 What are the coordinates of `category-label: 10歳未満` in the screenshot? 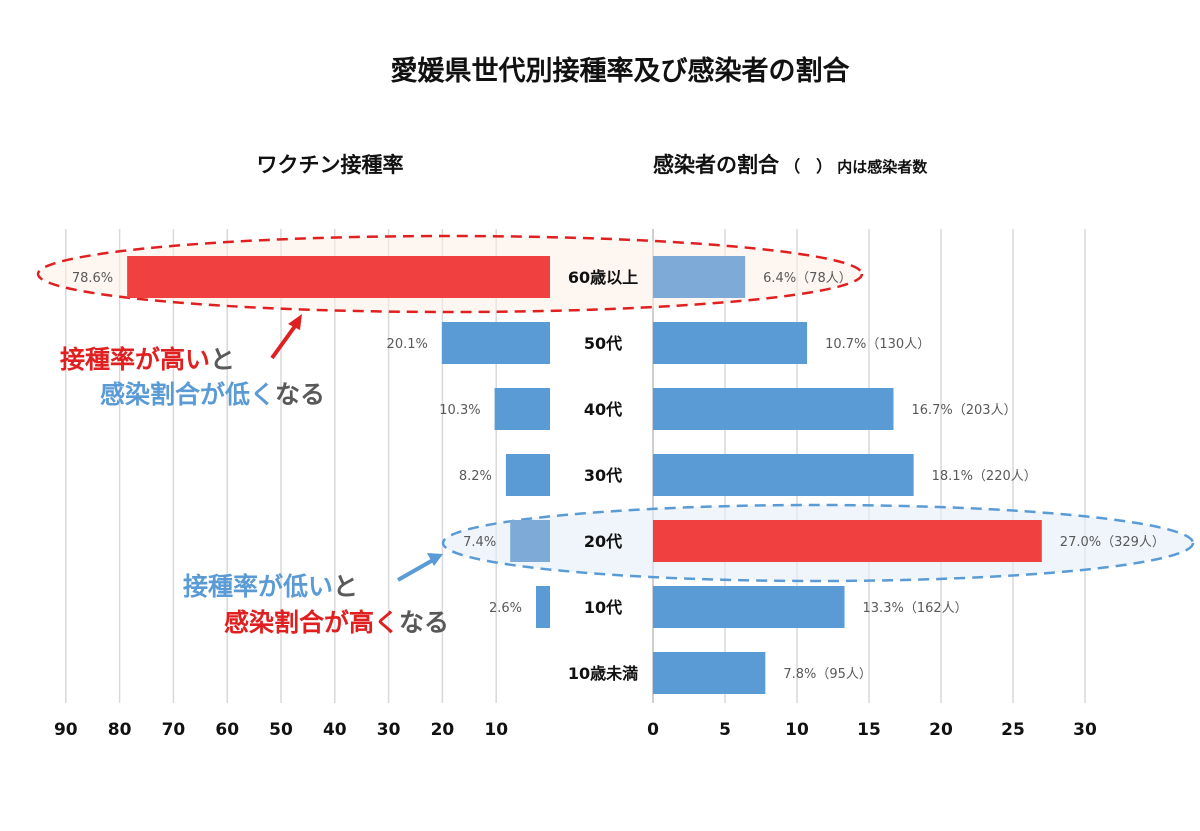 It's located at (603, 673).